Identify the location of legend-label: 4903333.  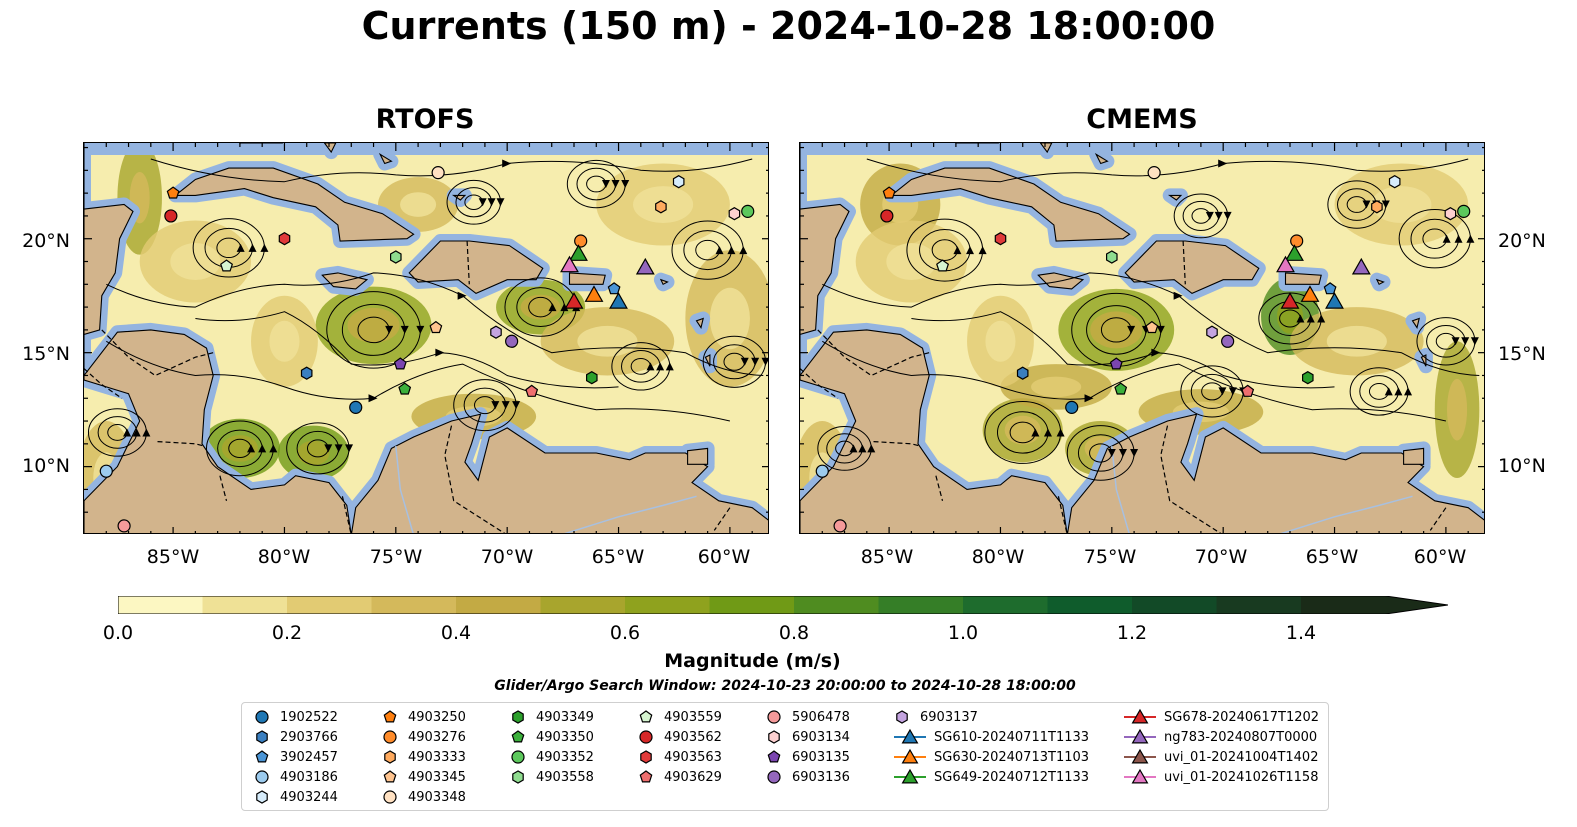
(437, 757).